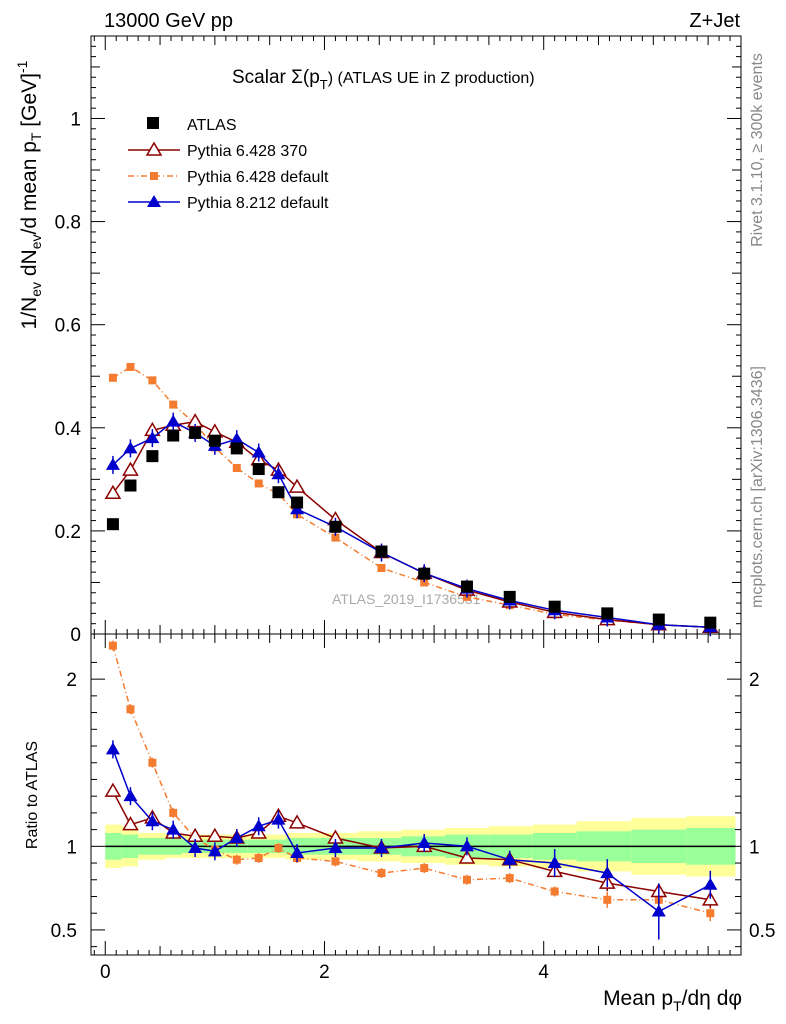  What do you see at coordinates (714, 21) in the screenshot?
I see `process-label: Z+Jet` at bounding box center [714, 21].